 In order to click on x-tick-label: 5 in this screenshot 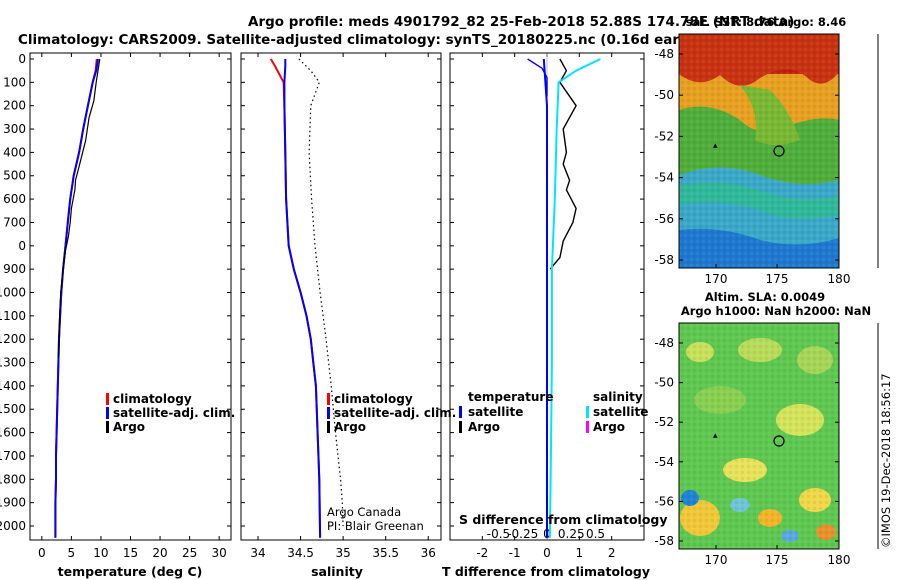, I will do `click(72, 553)`.